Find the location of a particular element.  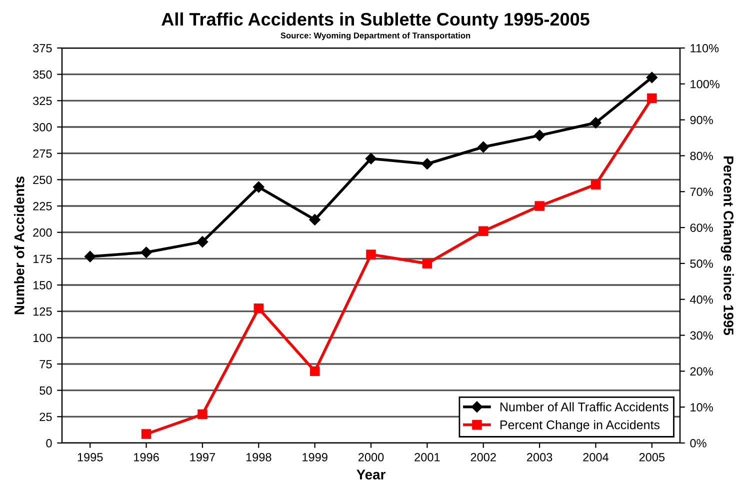

y-tick-label: 50 is located at coordinates (46, 390).